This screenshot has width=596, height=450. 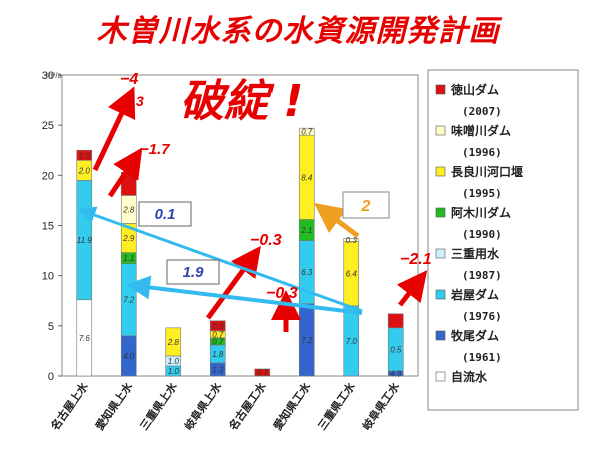 What do you see at coordinates (282, 293) in the screenshot?
I see `annotation-minus0-3-b: −0.3` at bounding box center [282, 293].